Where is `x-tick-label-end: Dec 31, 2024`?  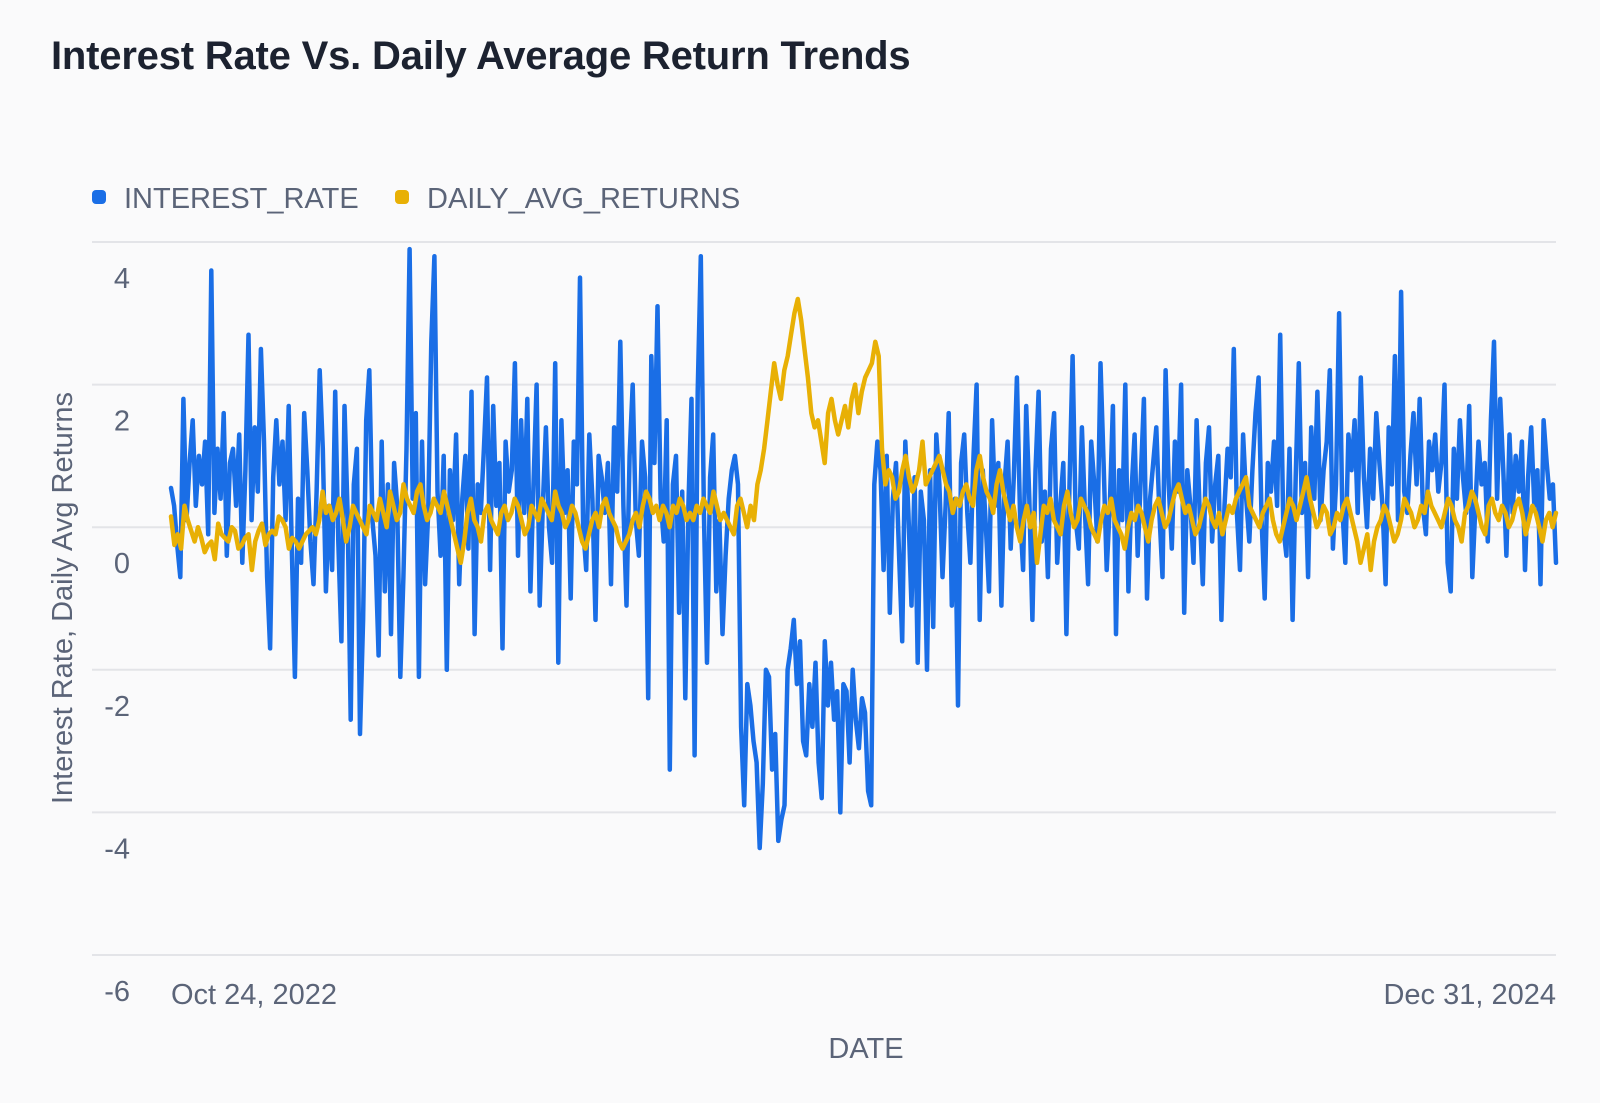
x-tick-label-end: Dec 31, 2024 is located at coordinates (1469, 995).